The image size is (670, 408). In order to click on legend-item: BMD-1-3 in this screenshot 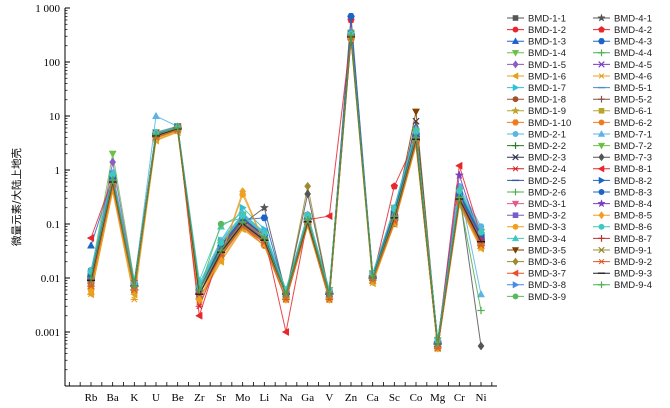, I will do `click(536, 42)`.